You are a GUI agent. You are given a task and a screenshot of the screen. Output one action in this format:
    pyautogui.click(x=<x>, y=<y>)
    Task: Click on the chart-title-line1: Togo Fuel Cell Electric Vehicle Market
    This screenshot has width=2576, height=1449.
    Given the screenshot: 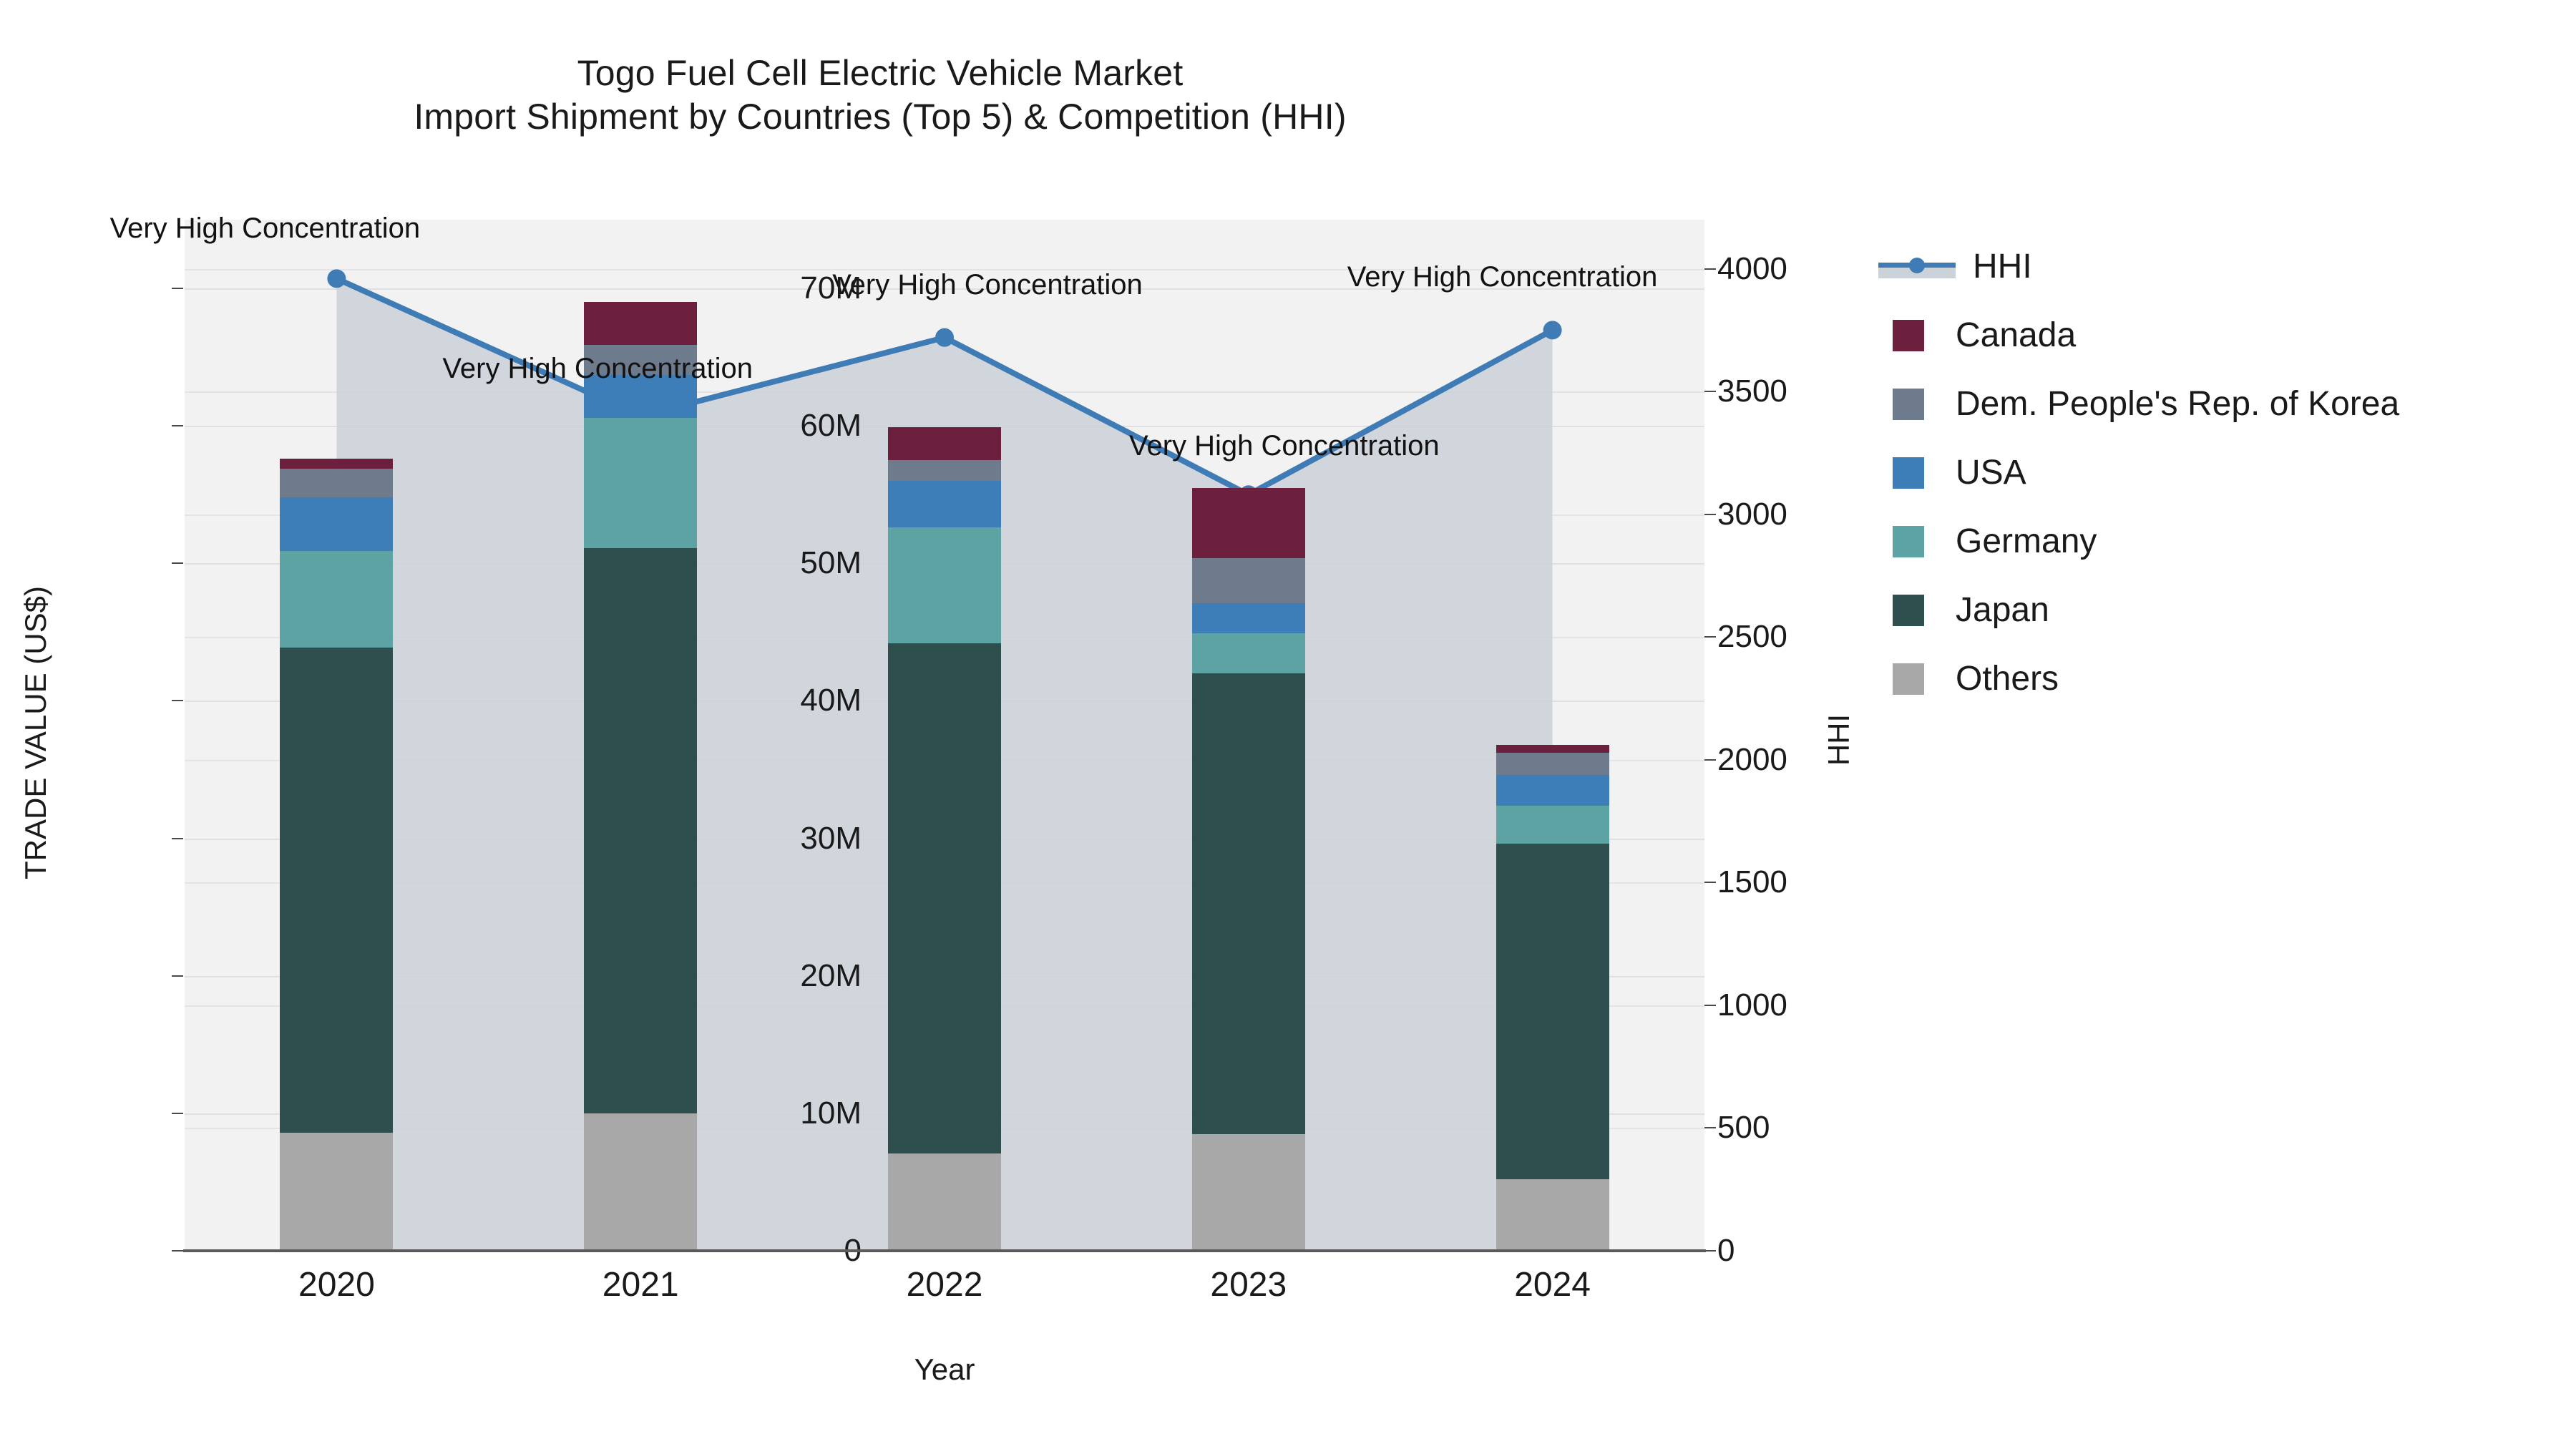 What is the action you would take?
    pyautogui.click(x=880, y=73)
    